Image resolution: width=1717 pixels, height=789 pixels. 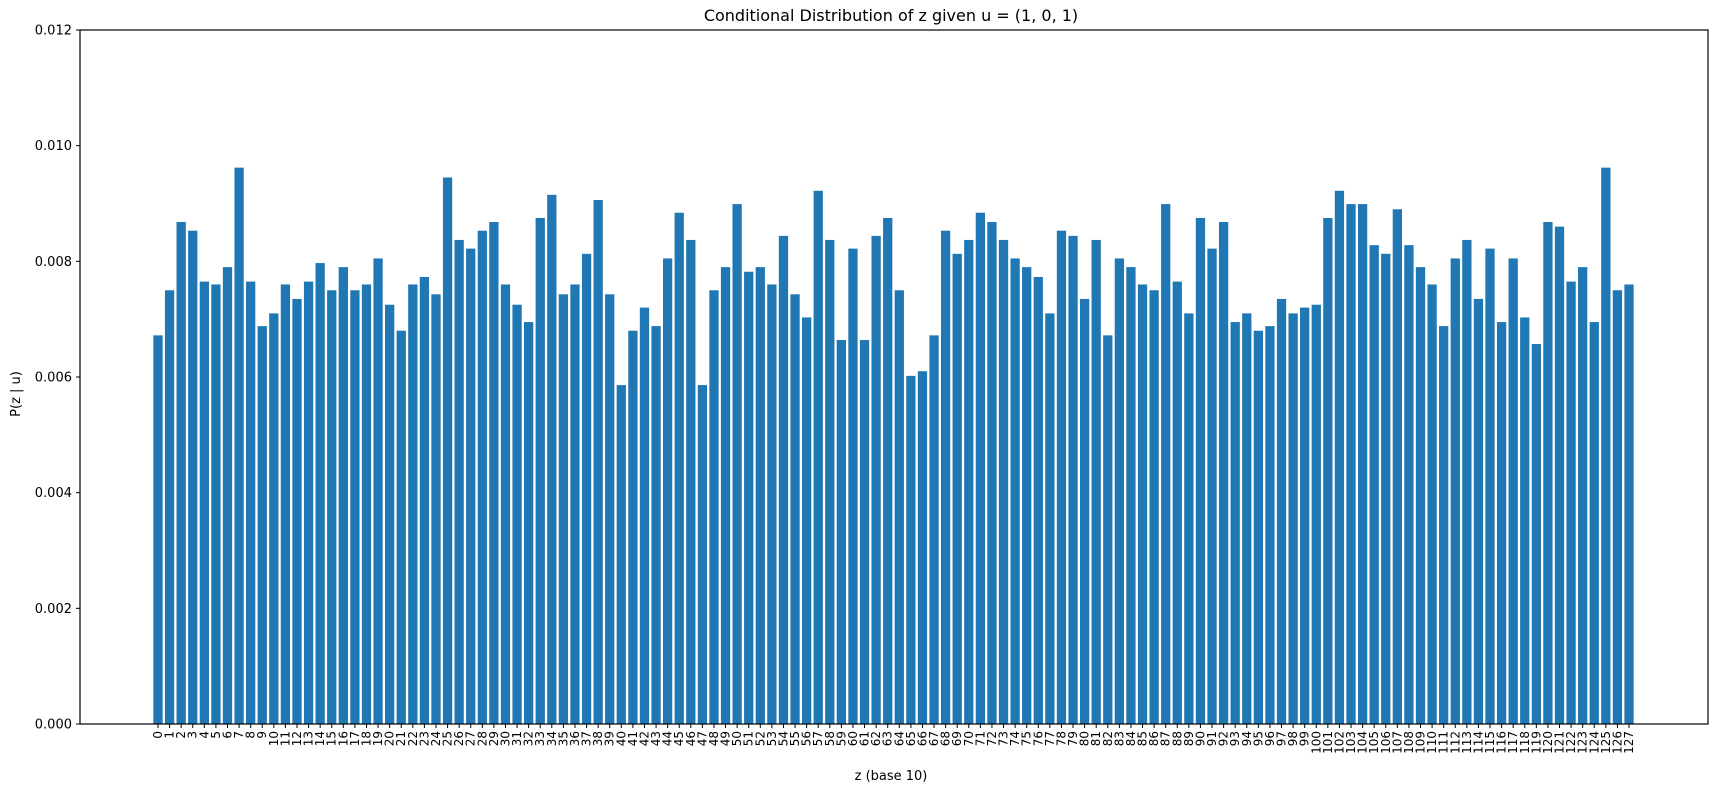 I want to click on x-tick-label: 114, so click(x=1478, y=742).